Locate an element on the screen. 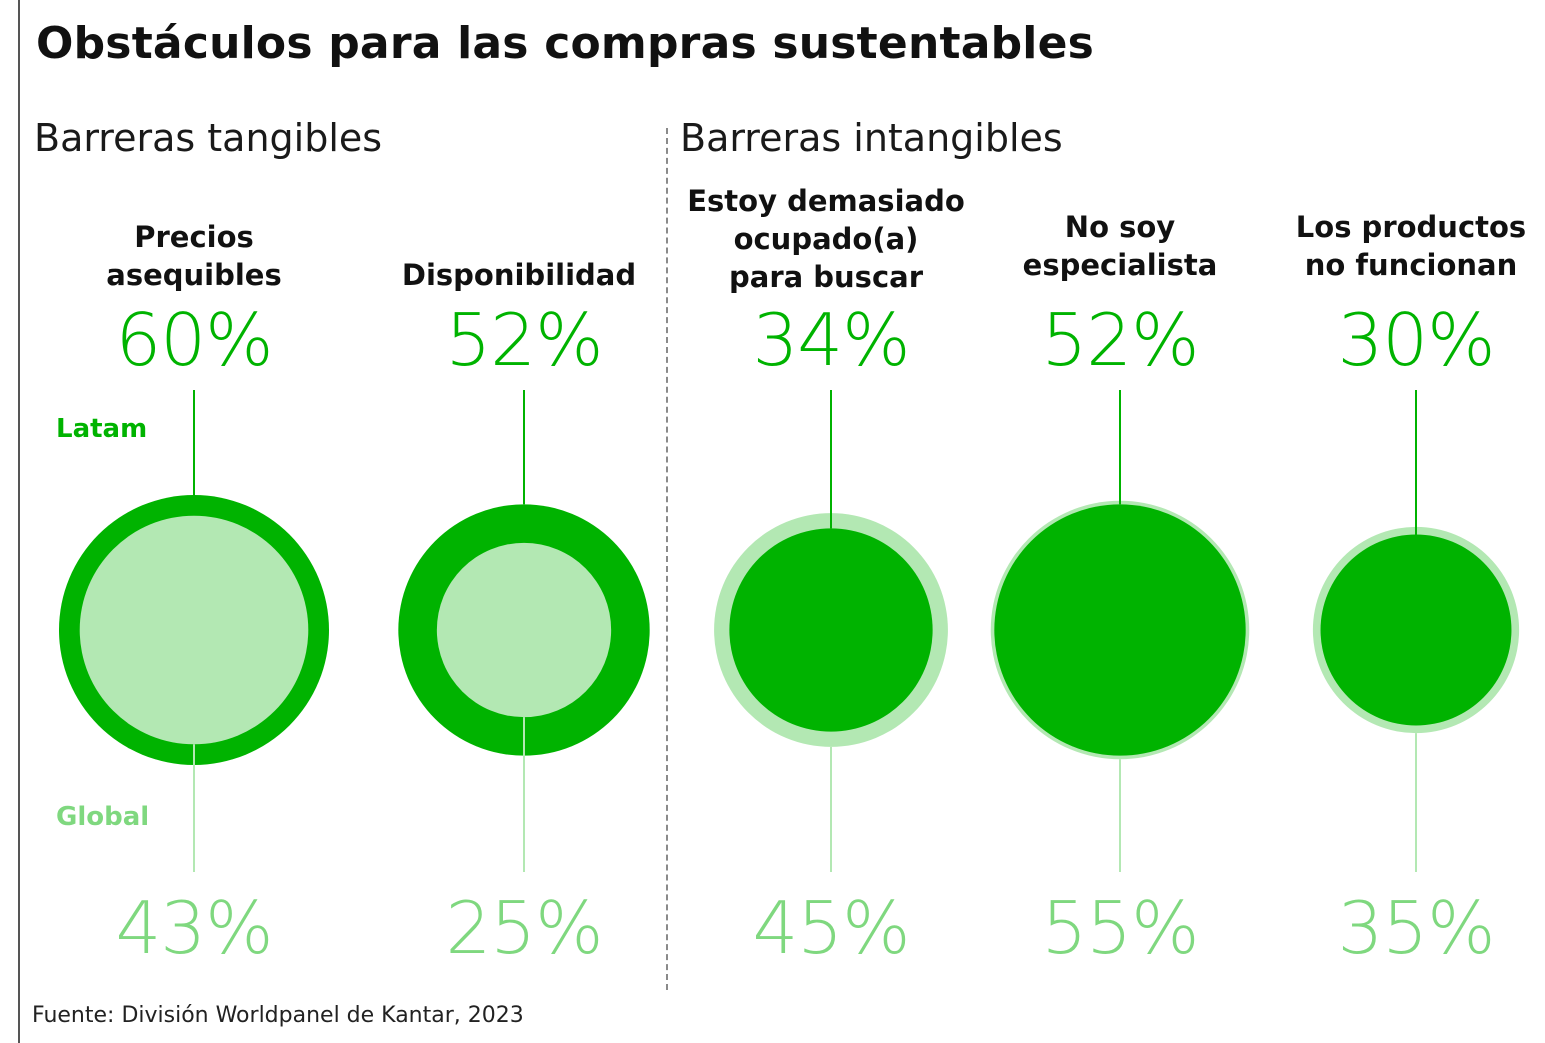 This screenshot has height=1043, width=1545. category-label-no-funcionan: Los productos no funcionan is located at coordinates (1411, 246).